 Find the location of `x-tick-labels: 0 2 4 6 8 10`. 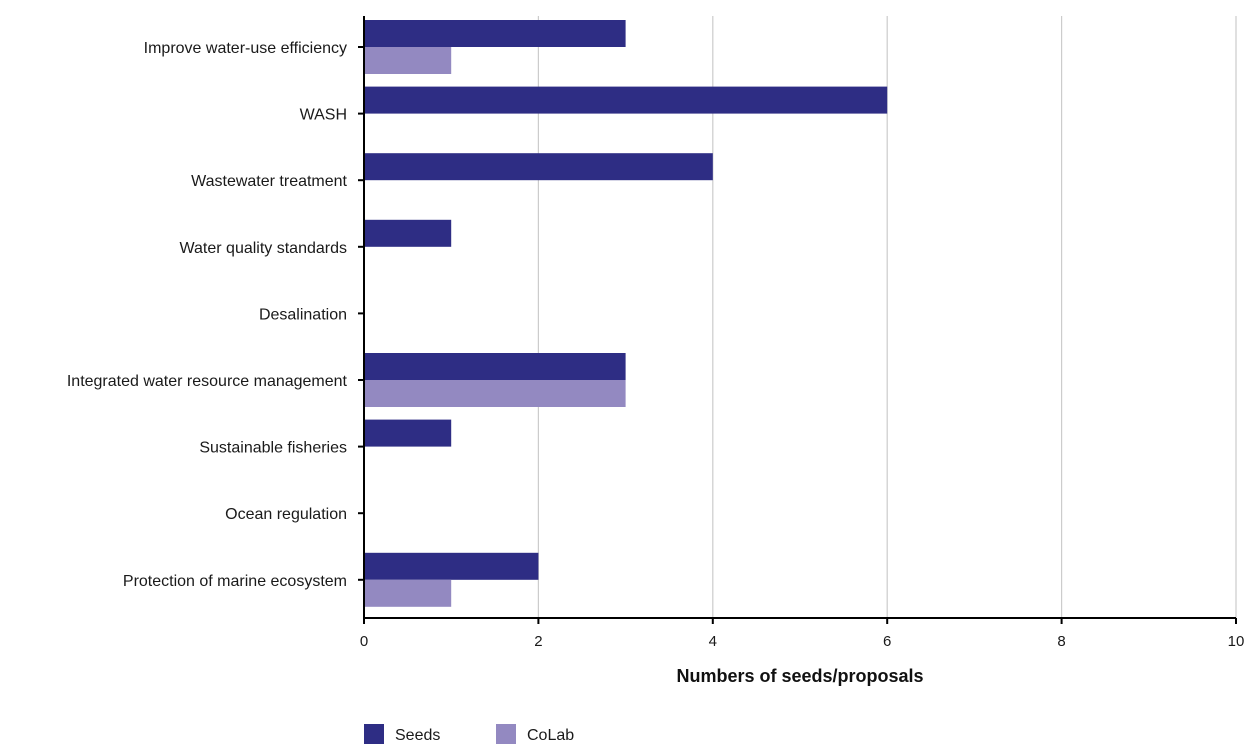

x-tick-labels: 0 2 4 6 8 10 is located at coordinates (802, 641).